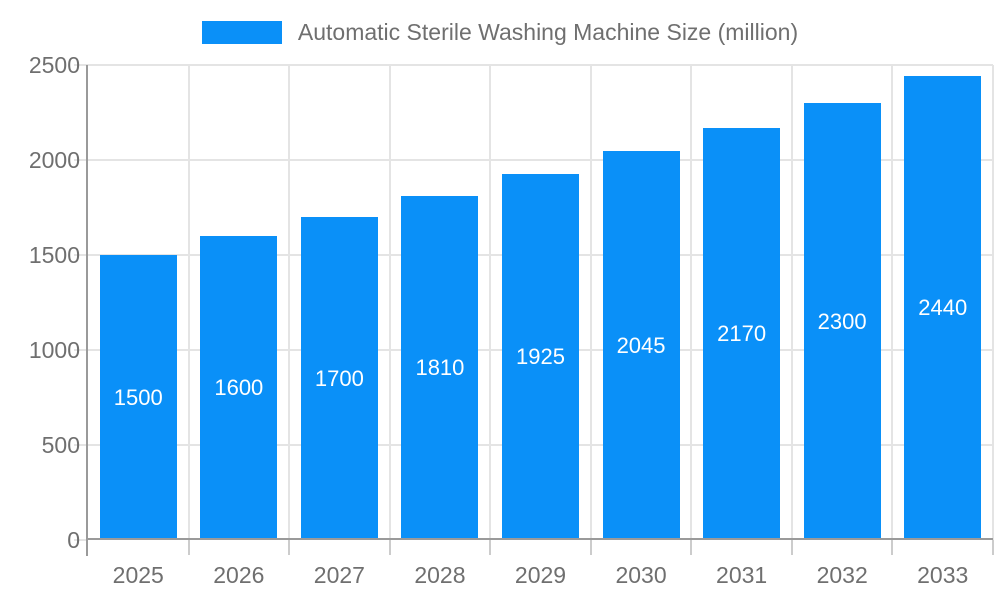 The width and height of the screenshot is (1000, 600). I want to click on bar: 1925, so click(540, 357).